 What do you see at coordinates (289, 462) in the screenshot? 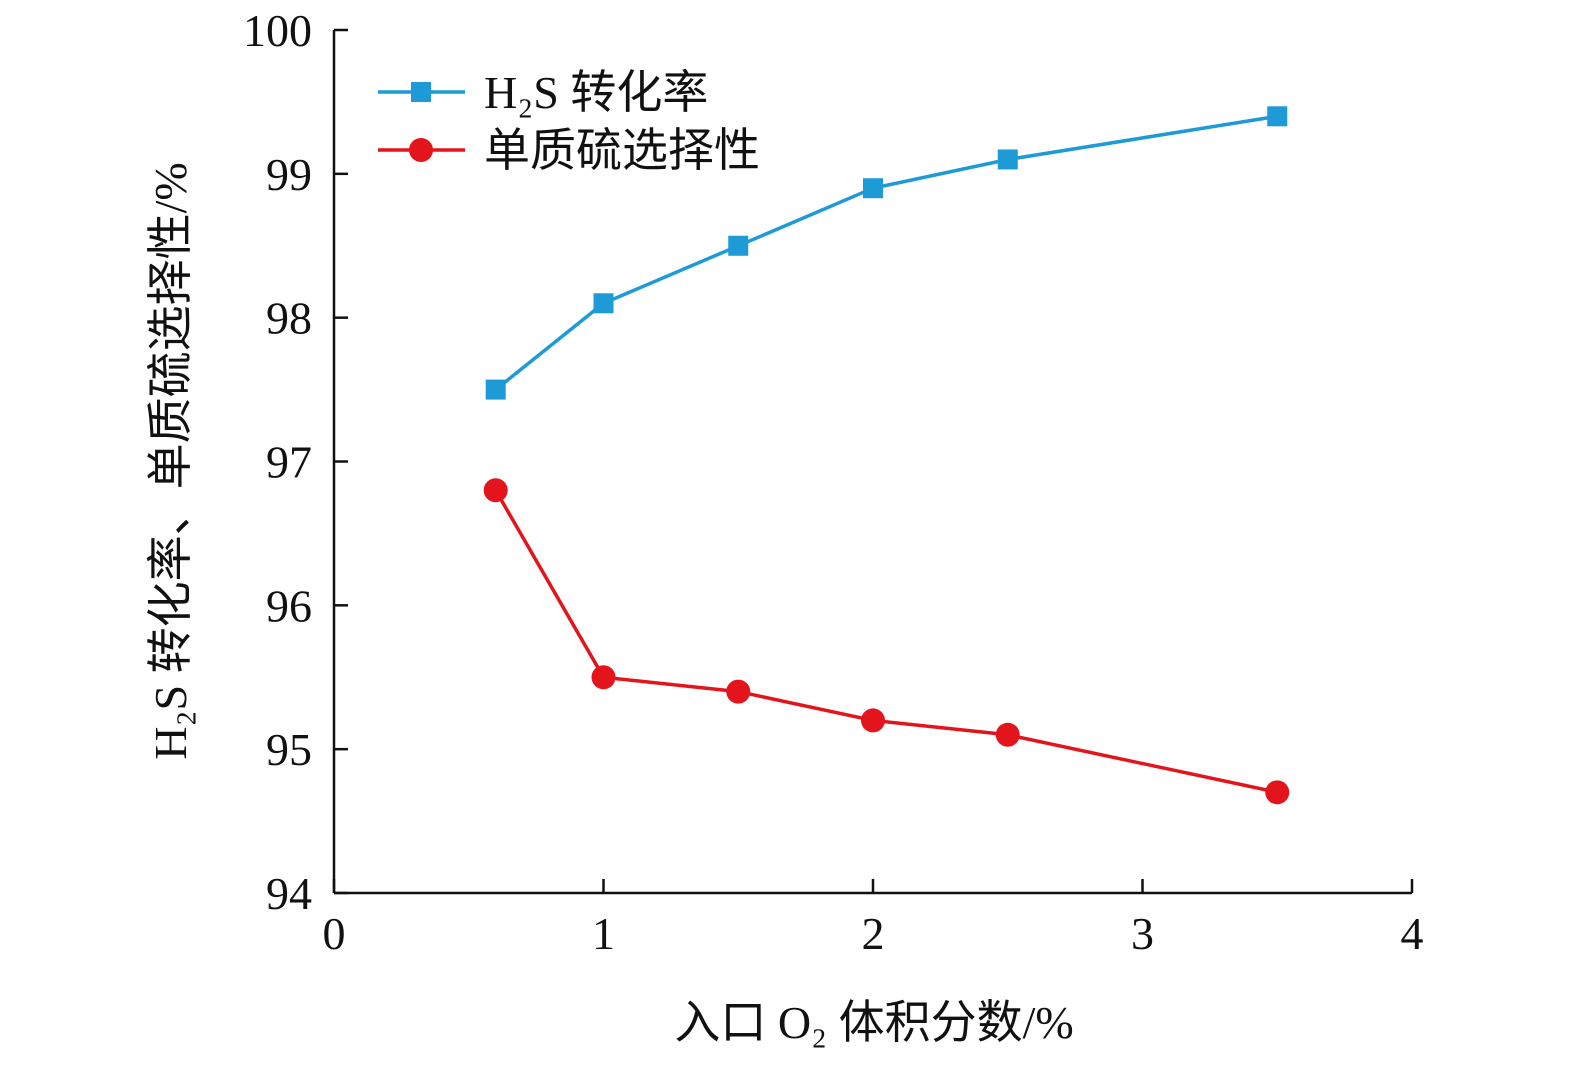
I see `y-tick-label: 97` at bounding box center [289, 462].